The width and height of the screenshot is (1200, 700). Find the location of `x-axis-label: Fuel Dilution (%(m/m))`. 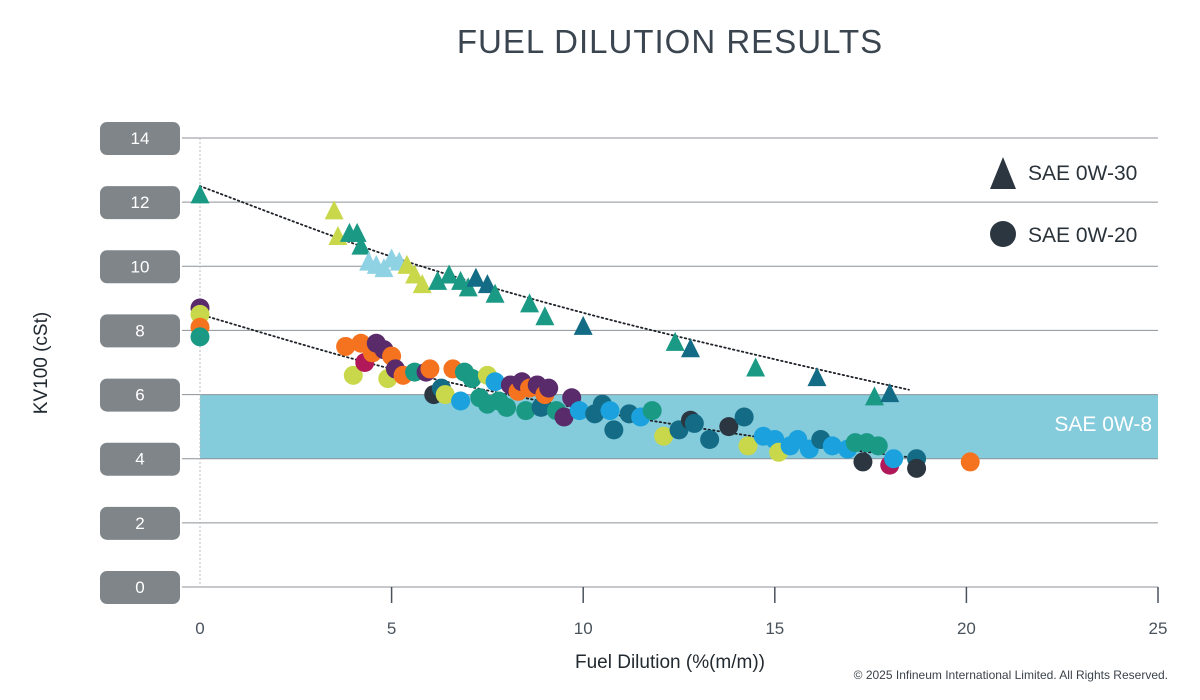

x-axis-label: Fuel Dilution (%(m/m)) is located at coordinates (670, 662).